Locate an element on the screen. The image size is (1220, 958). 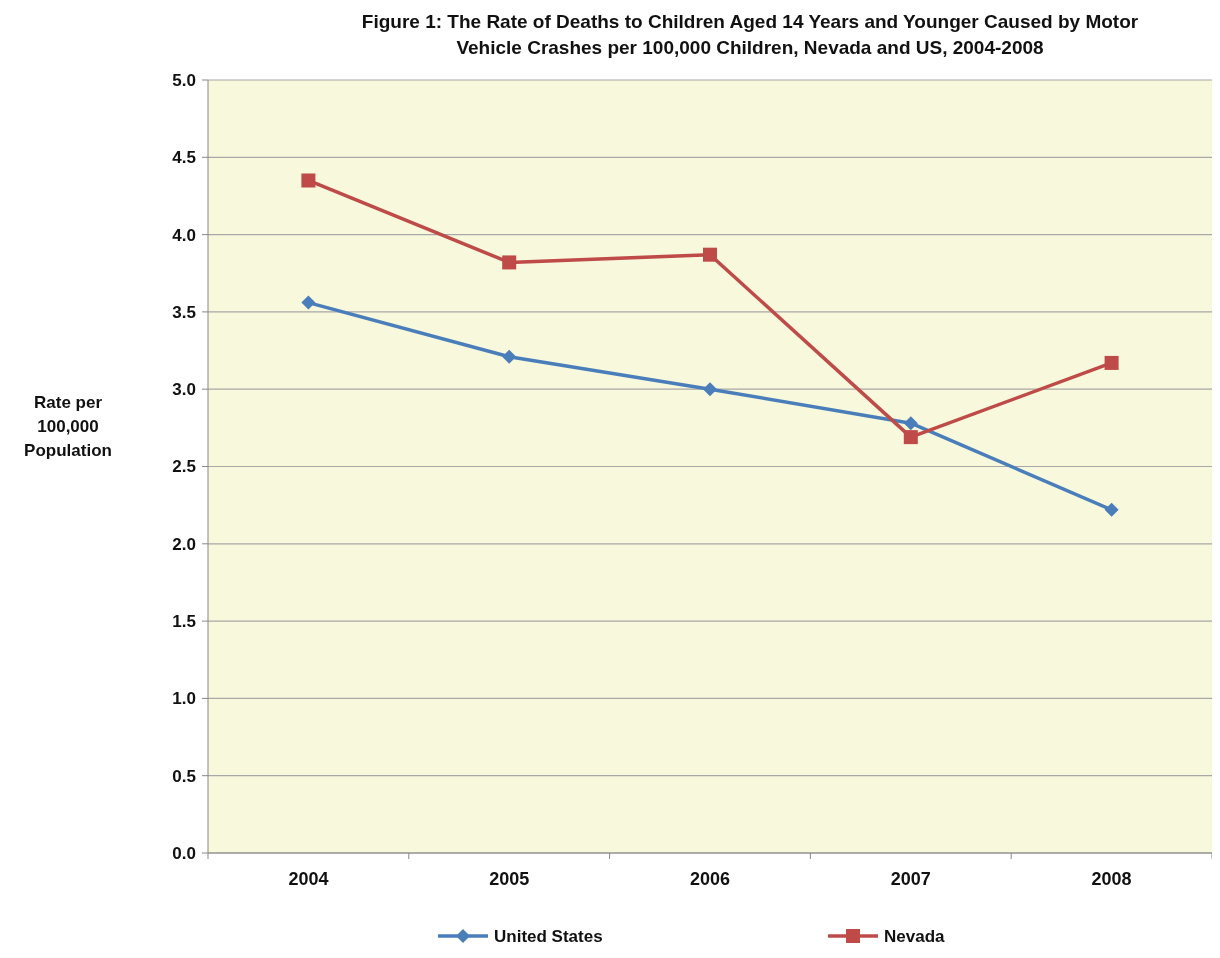
y-tick-label: 0.0 is located at coordinates (184, 853).